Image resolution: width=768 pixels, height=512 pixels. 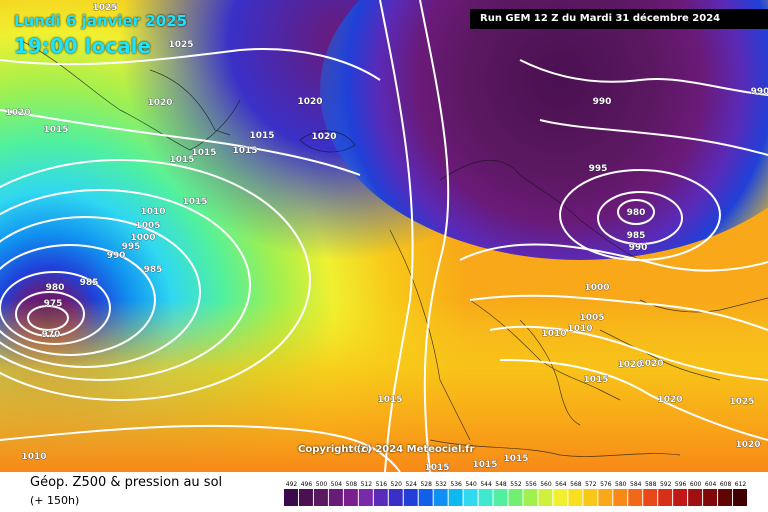 What do you see at coordinates (53, 304) in the screenshot?
I see `isobar-label: 975` at bounding box center [53, 304].